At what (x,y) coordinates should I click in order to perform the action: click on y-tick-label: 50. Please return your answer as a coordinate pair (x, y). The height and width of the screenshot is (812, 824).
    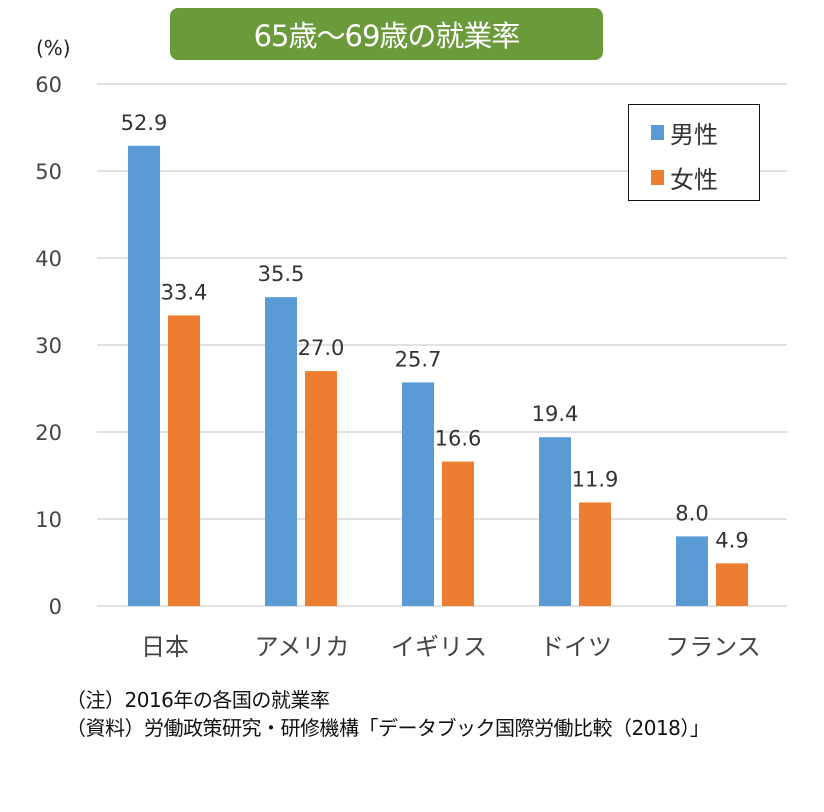
    Looking at the image, I should click on (48, 172).